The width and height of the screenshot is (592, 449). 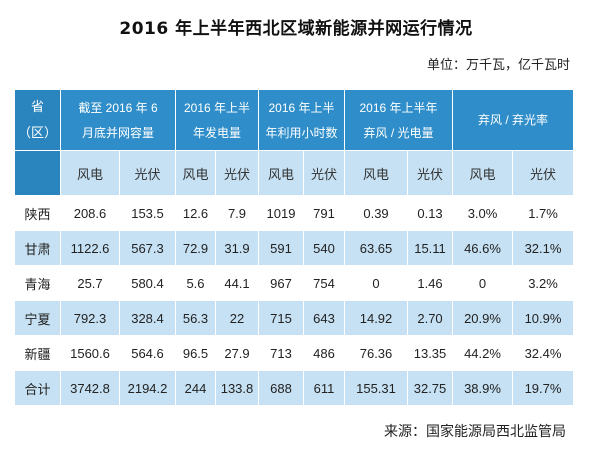 What do you see at coordinates (237, 213) in the screenshot?
I see `value-cell: 7.9` at bounding box center [237, 213].